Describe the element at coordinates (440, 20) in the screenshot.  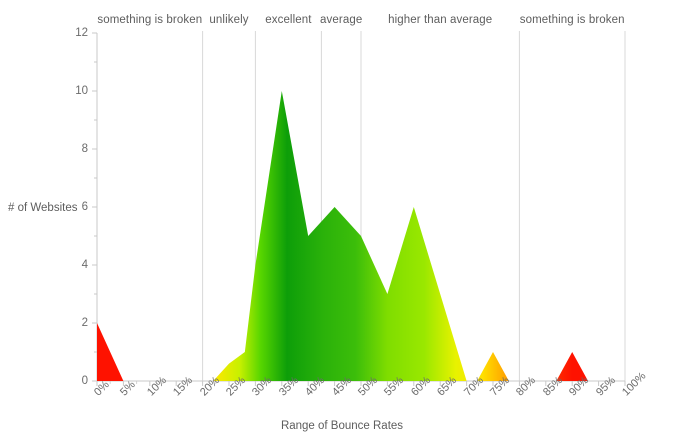
I see `band-label: higher than average` at that location.